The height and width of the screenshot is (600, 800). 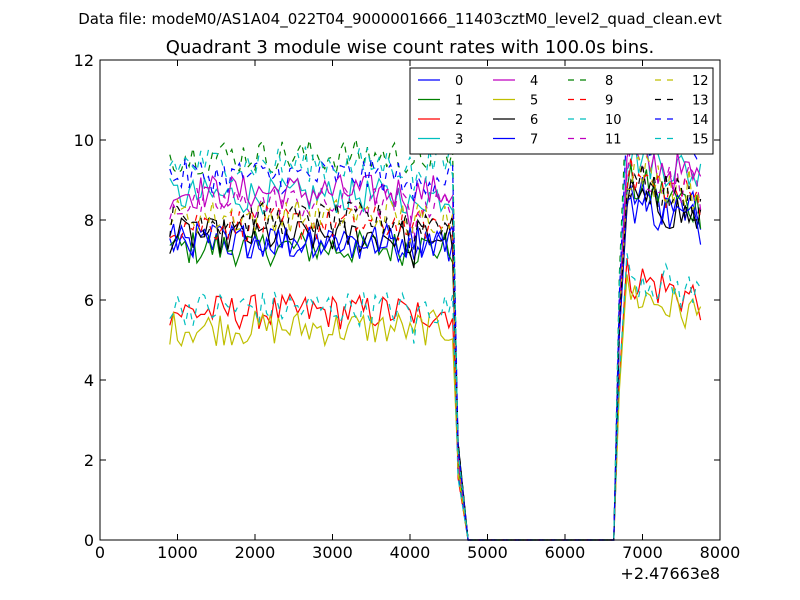 I want to click on x-tick-label: 5000, so click(x=487, y=552).